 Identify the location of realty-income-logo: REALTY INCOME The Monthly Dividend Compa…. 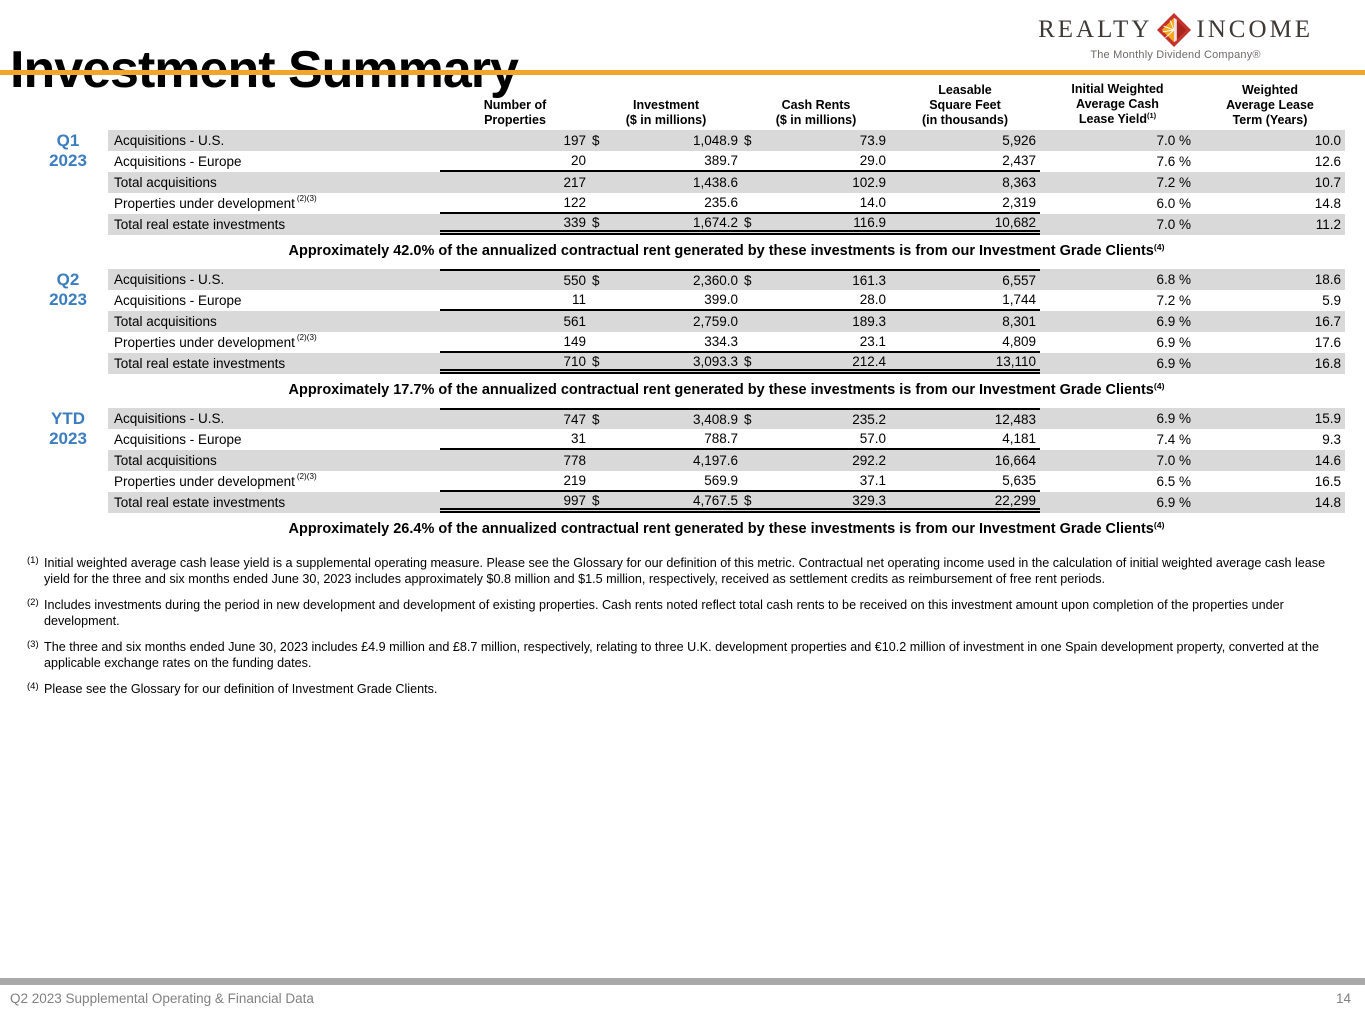
(1175, 37).